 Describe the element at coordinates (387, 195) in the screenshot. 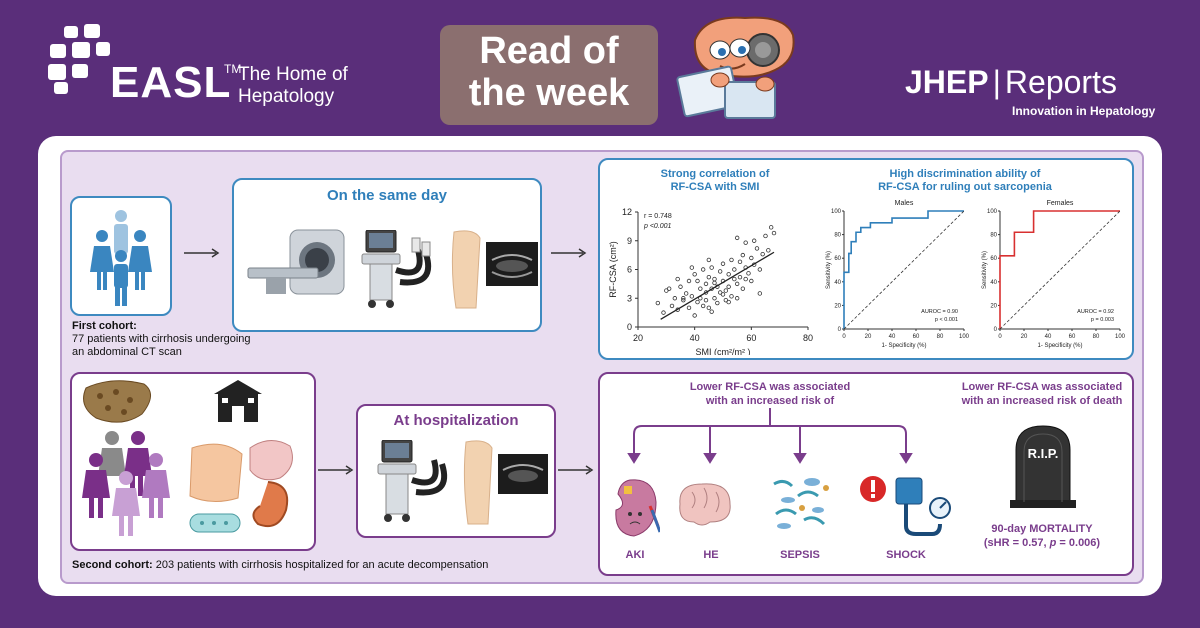

I see `same-day-title: On the same day` at that location.